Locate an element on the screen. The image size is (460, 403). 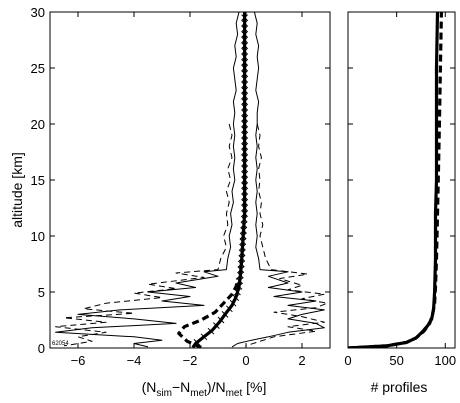
left-y-tick-label: 10 is located at coordinates (38, 236).